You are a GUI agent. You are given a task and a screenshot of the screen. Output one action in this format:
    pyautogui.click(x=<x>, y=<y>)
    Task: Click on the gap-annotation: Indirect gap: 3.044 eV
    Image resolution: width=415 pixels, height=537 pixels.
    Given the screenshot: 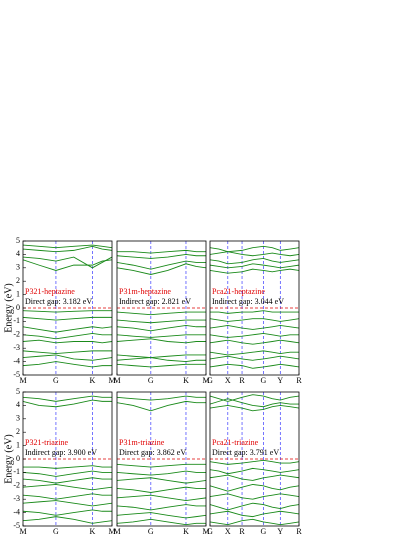 What is the action you would take?
    pyautogui.click(x=248, y=301)
    